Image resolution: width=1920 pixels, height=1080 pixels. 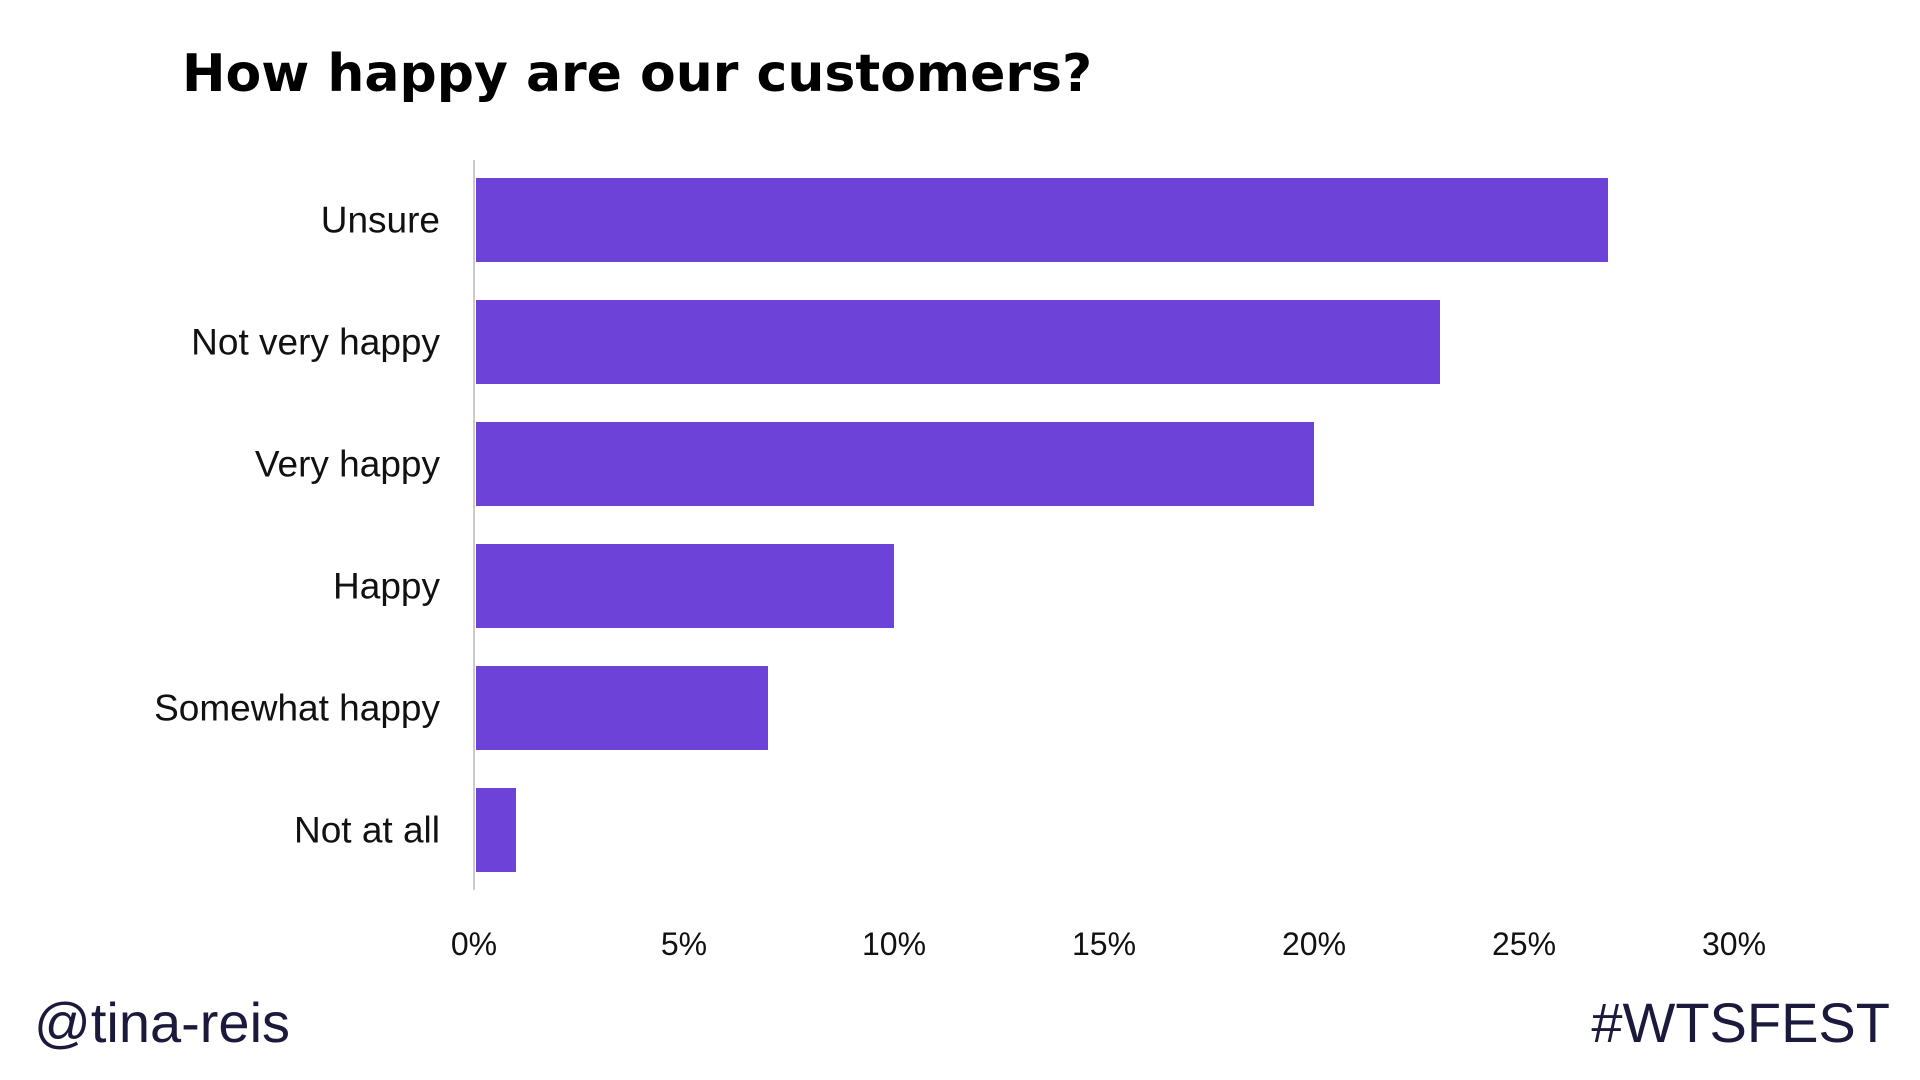 I want to click on category-label-unsure: Unsure, so click(x=380, y=220).